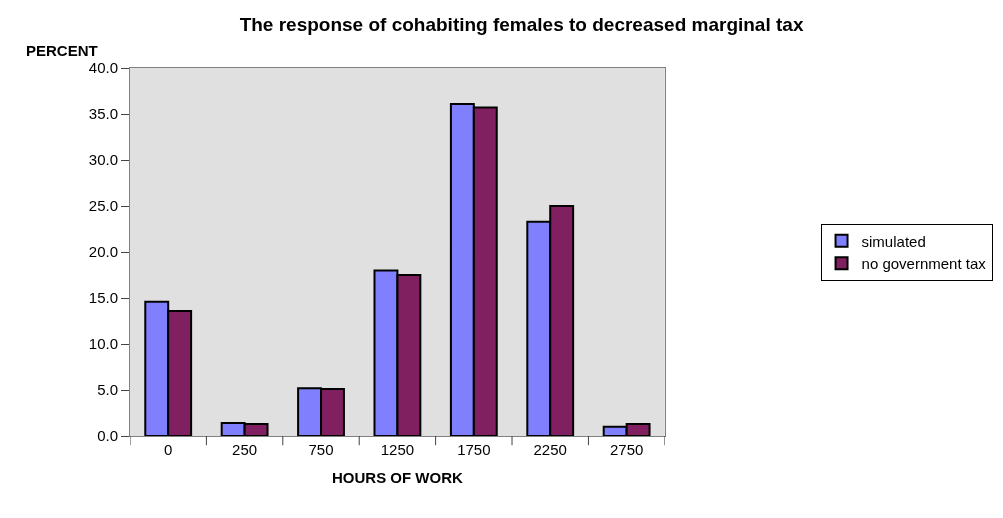 This screenshot has width=1003, height=518. I want to click on y-tick-label: 20.0, so click(103, 252).